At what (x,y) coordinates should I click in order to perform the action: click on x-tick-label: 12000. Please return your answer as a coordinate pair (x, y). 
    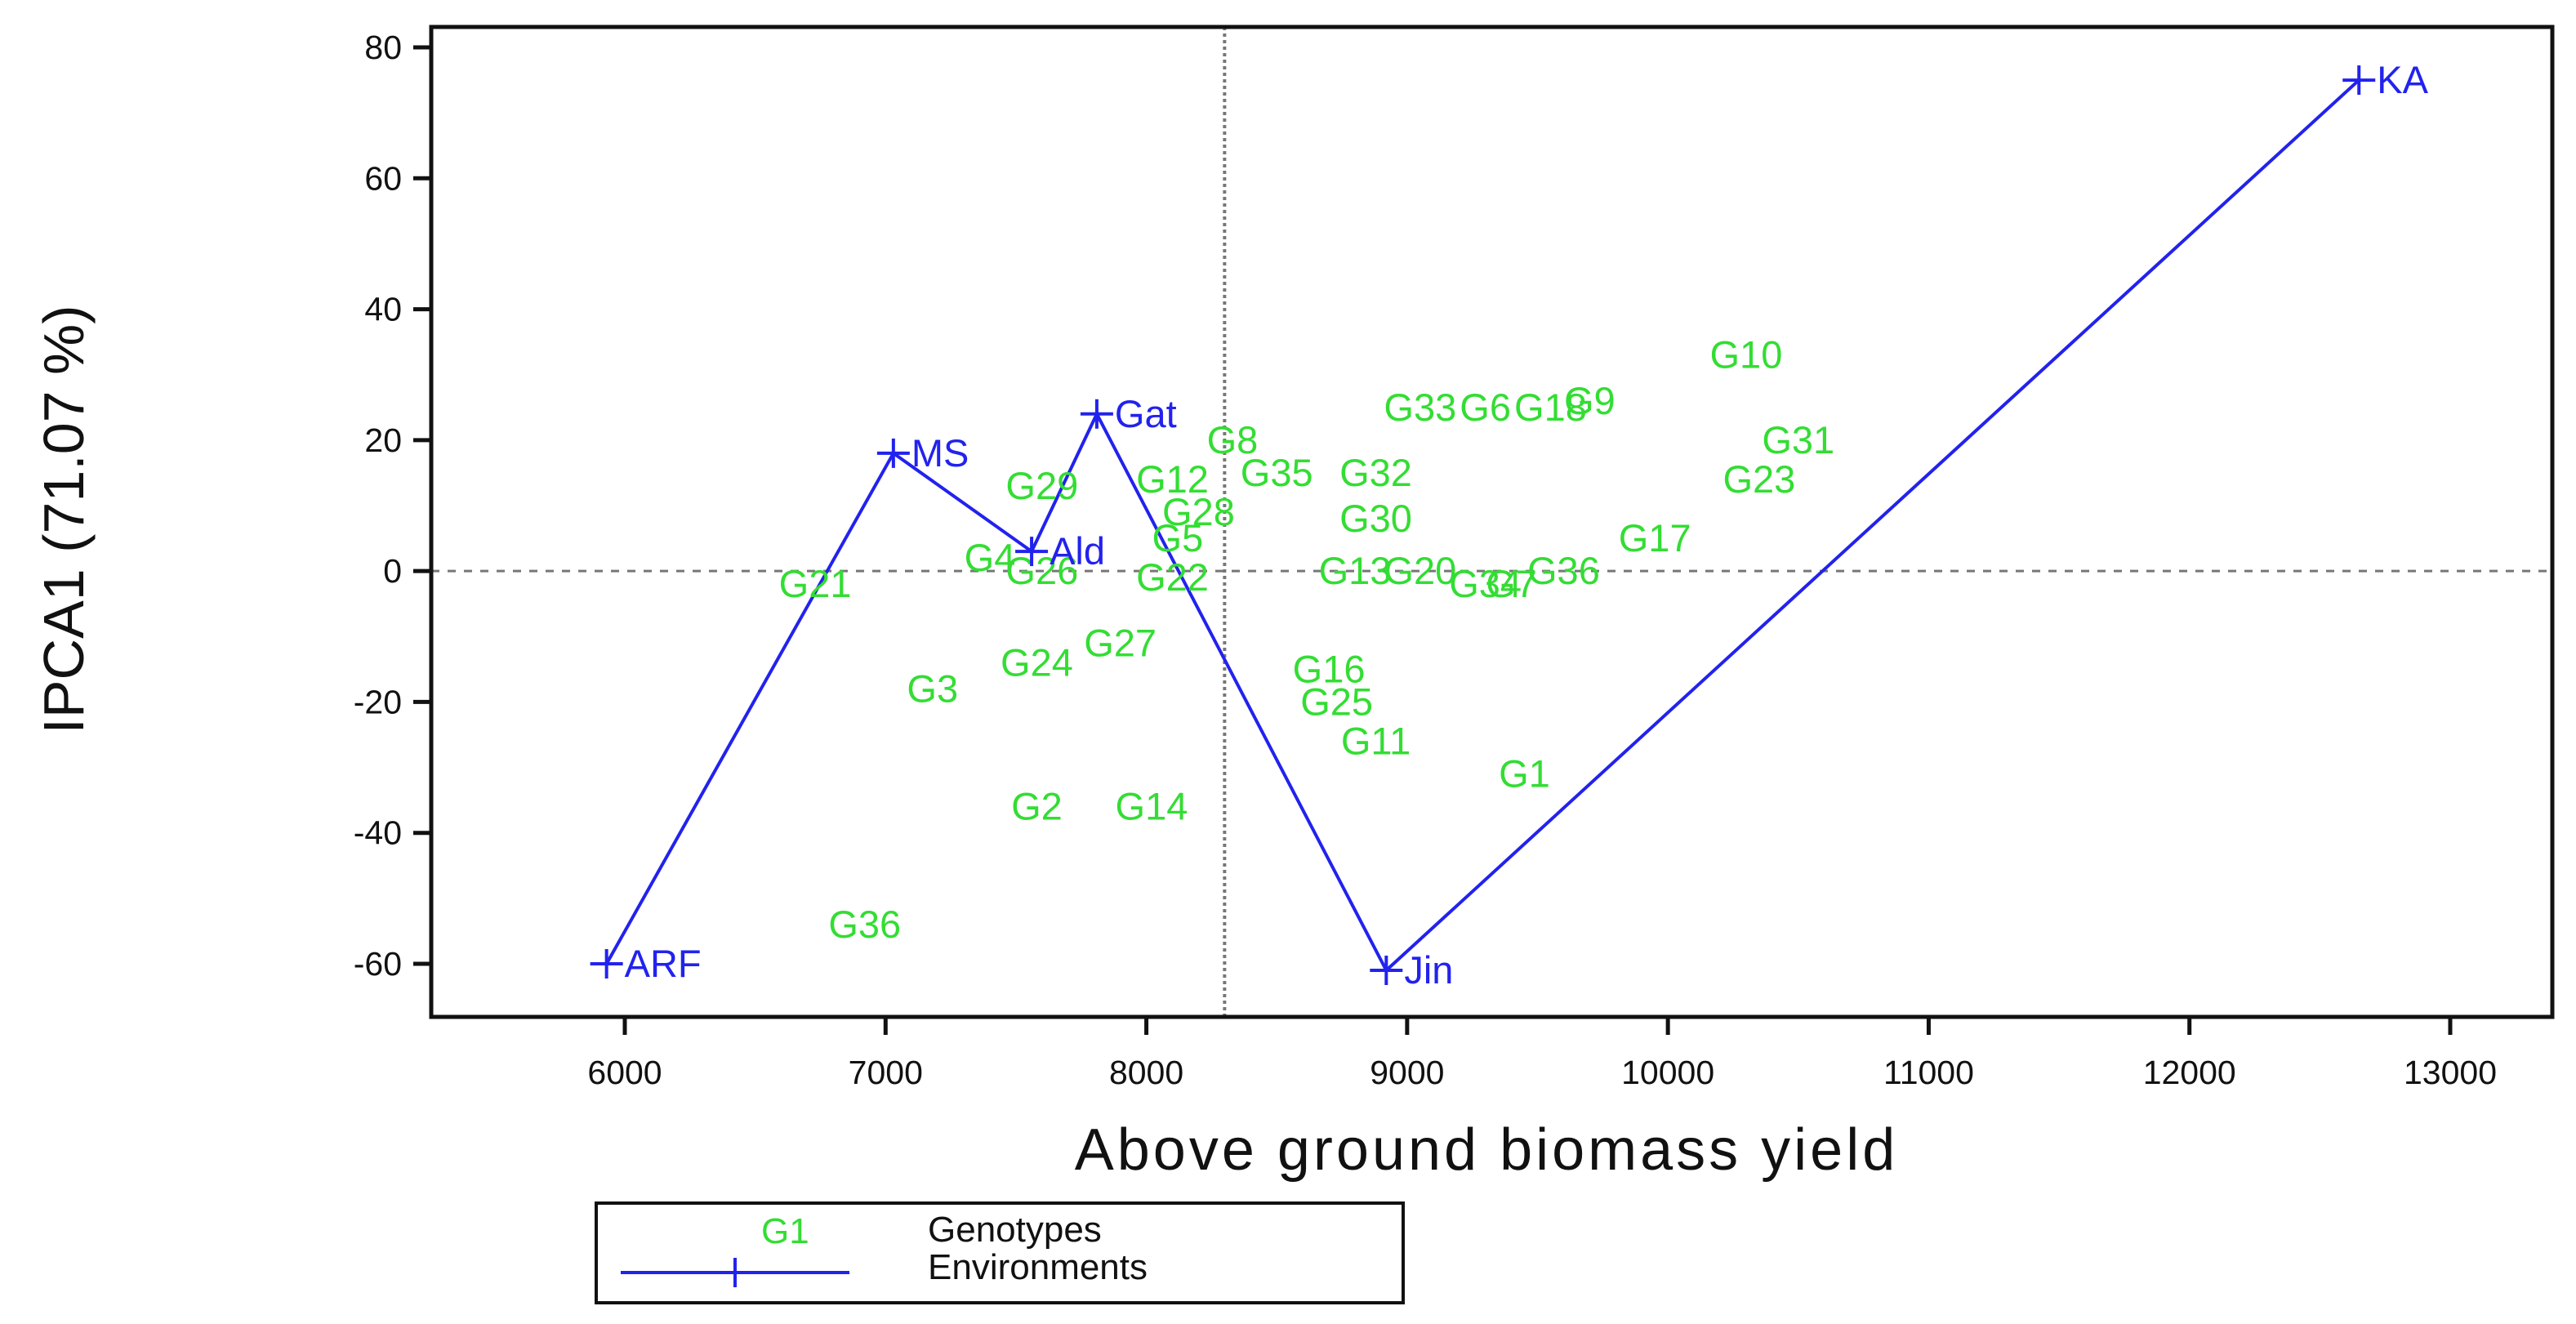
    Looking at the image, I should click on (2189, 1072).